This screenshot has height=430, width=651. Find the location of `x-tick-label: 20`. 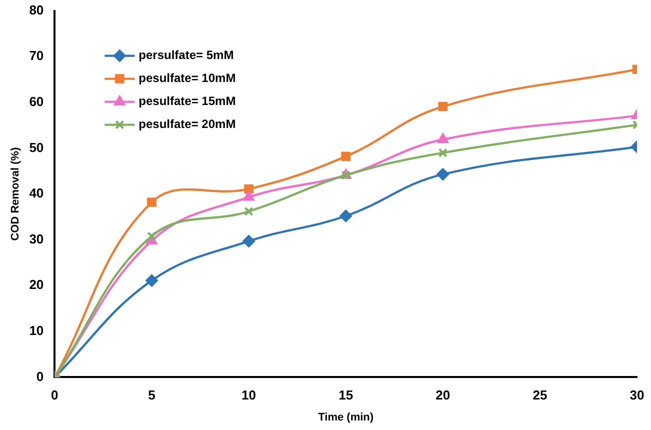

x-tick-label: 20 is located at coordinates (443, 395).